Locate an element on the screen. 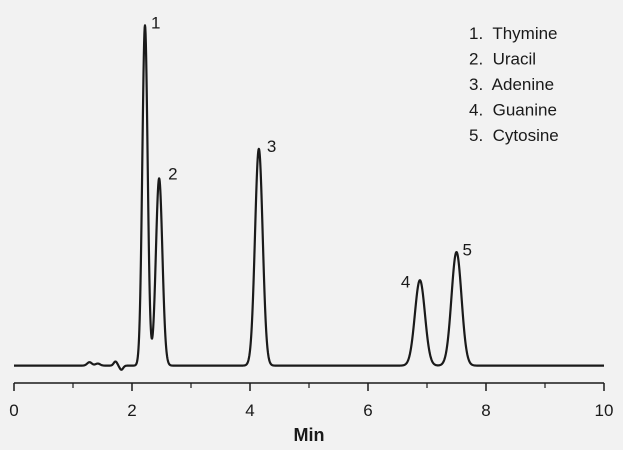  x-axis-title: Min is located at coordinates (309, 435).